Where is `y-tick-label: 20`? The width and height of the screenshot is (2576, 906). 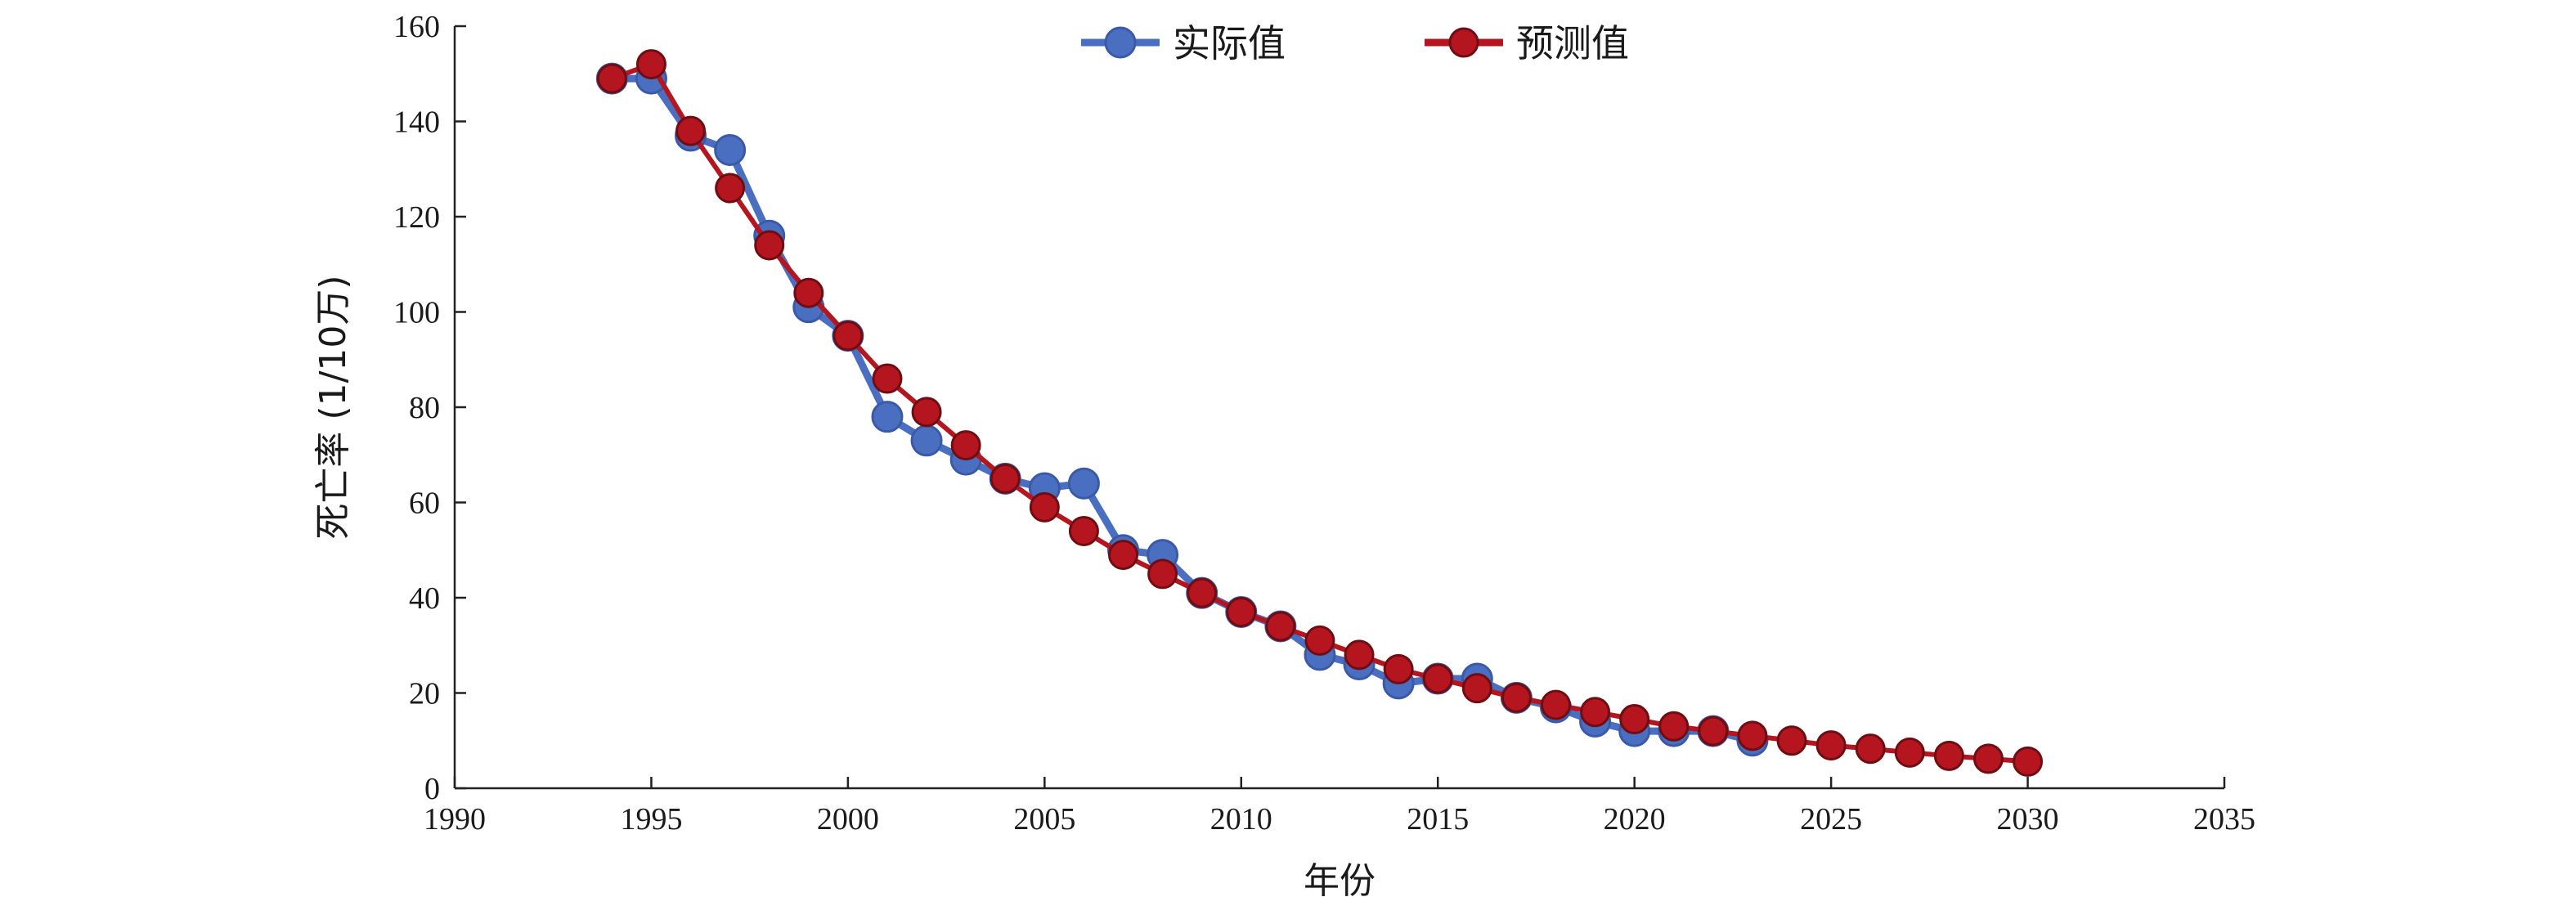 y-tick-label: 20 is located at coordinates (425, 694).